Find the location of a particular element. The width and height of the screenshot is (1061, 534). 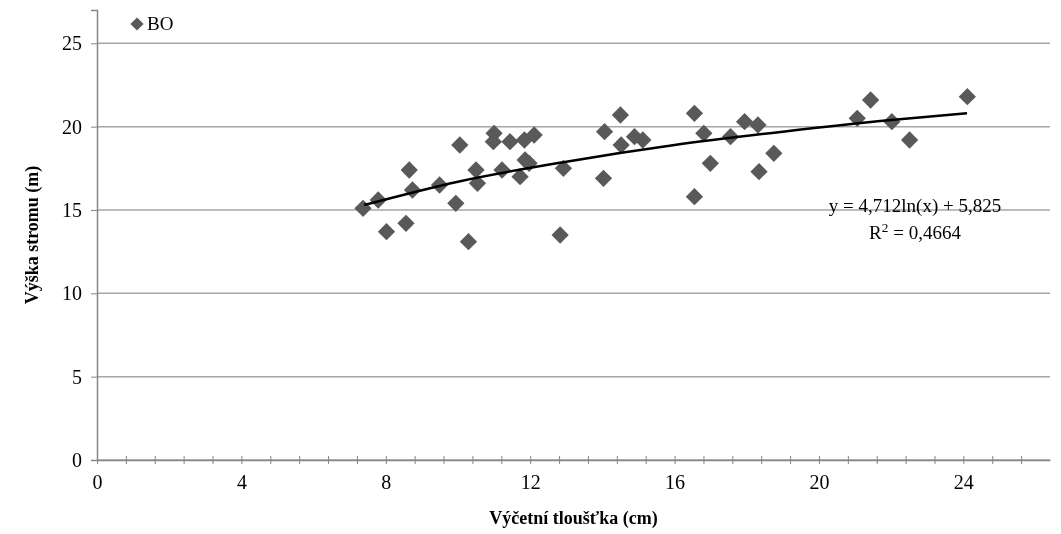

x-tick-label: 4 is located at coordinates (241, 482).